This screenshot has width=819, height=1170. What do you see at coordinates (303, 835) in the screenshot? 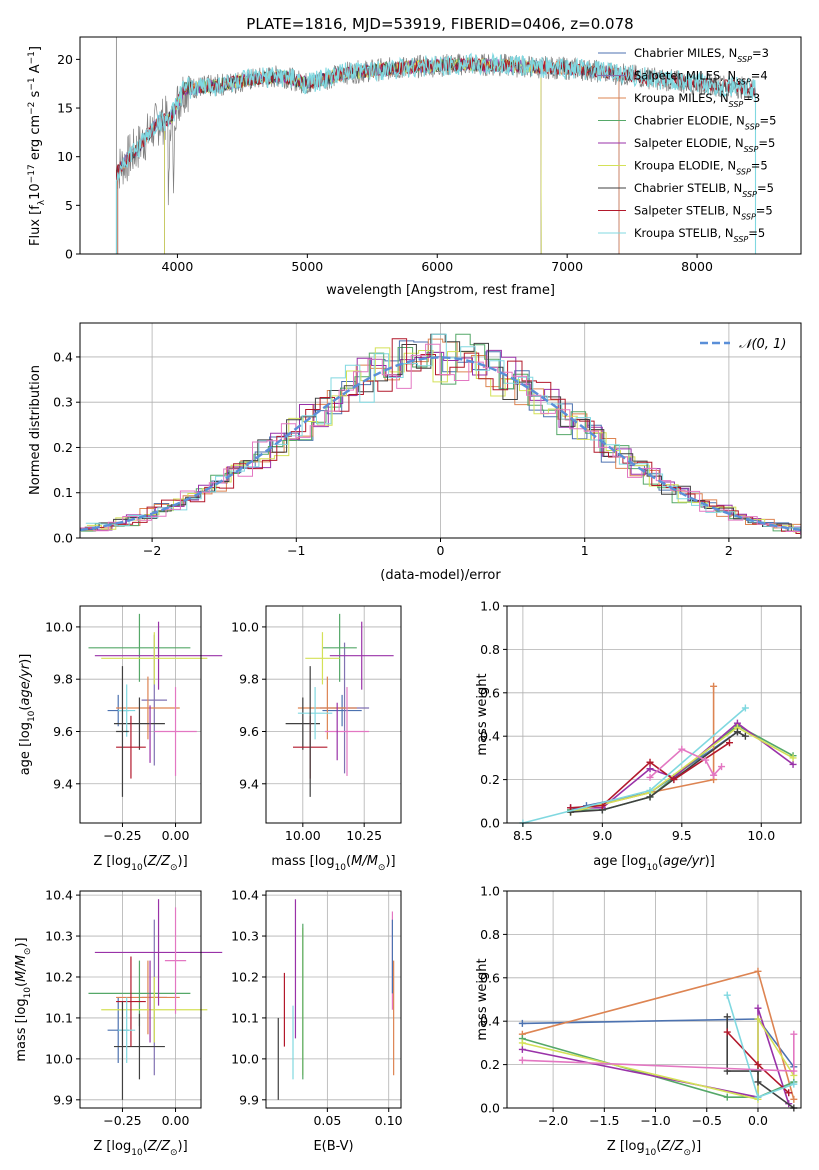
I see `x-tick-label: 10.00` at bounding box center [303, 835].